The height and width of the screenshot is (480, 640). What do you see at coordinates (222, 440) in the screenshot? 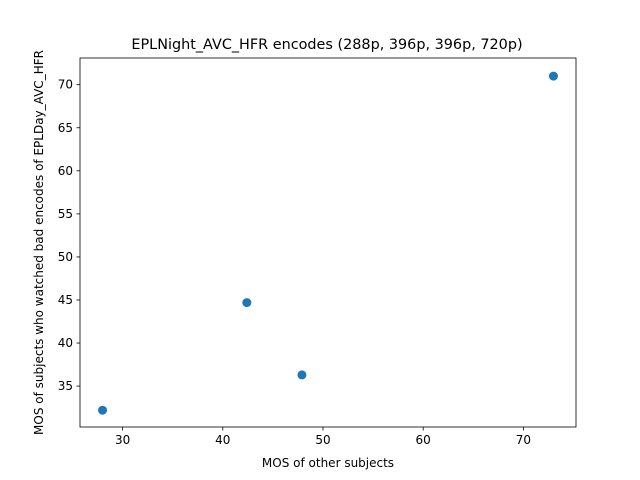
I see `x-tick-label: 40` at bounding box center [222, 440].